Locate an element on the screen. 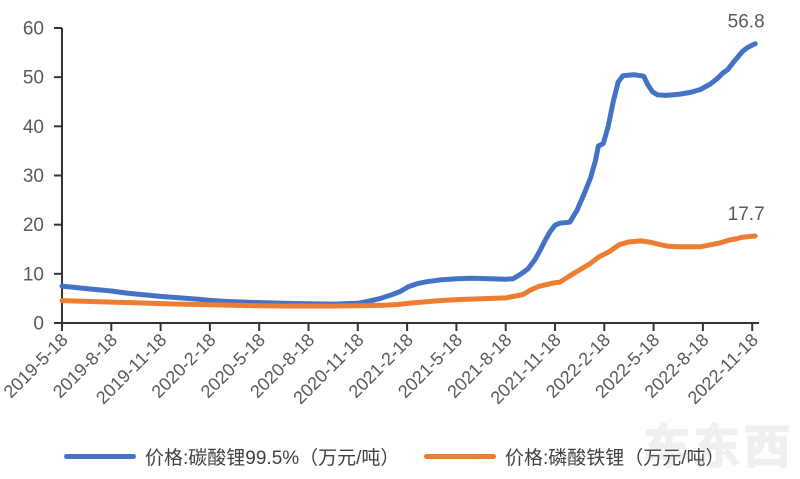  y-axis-tick-label: 40 is located at coordinates (33, 127).